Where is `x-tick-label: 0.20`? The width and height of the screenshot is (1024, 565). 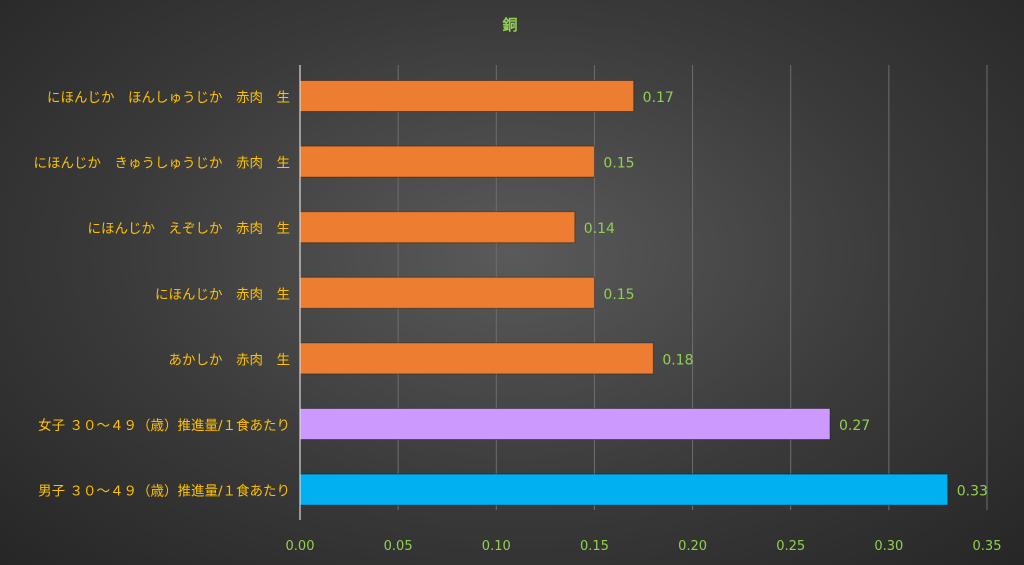
x-tick-label: 0.20 is located at coordinates (692, 546).